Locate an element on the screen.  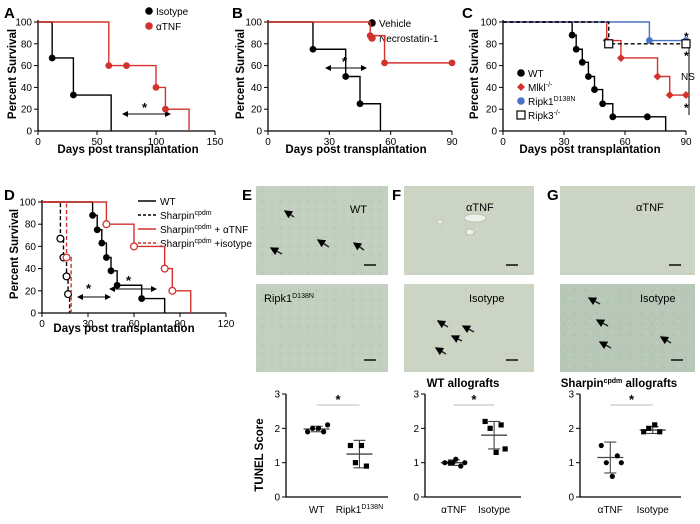
ns-label-c: NS is located at coordinates (688, 77).